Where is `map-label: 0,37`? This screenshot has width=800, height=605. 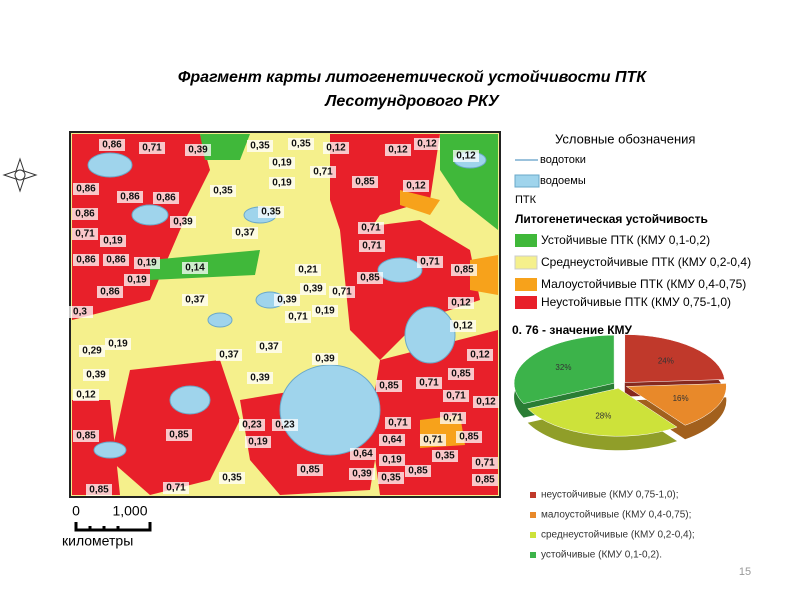
map-label: 0,37 is located at coordinates (269, 347).